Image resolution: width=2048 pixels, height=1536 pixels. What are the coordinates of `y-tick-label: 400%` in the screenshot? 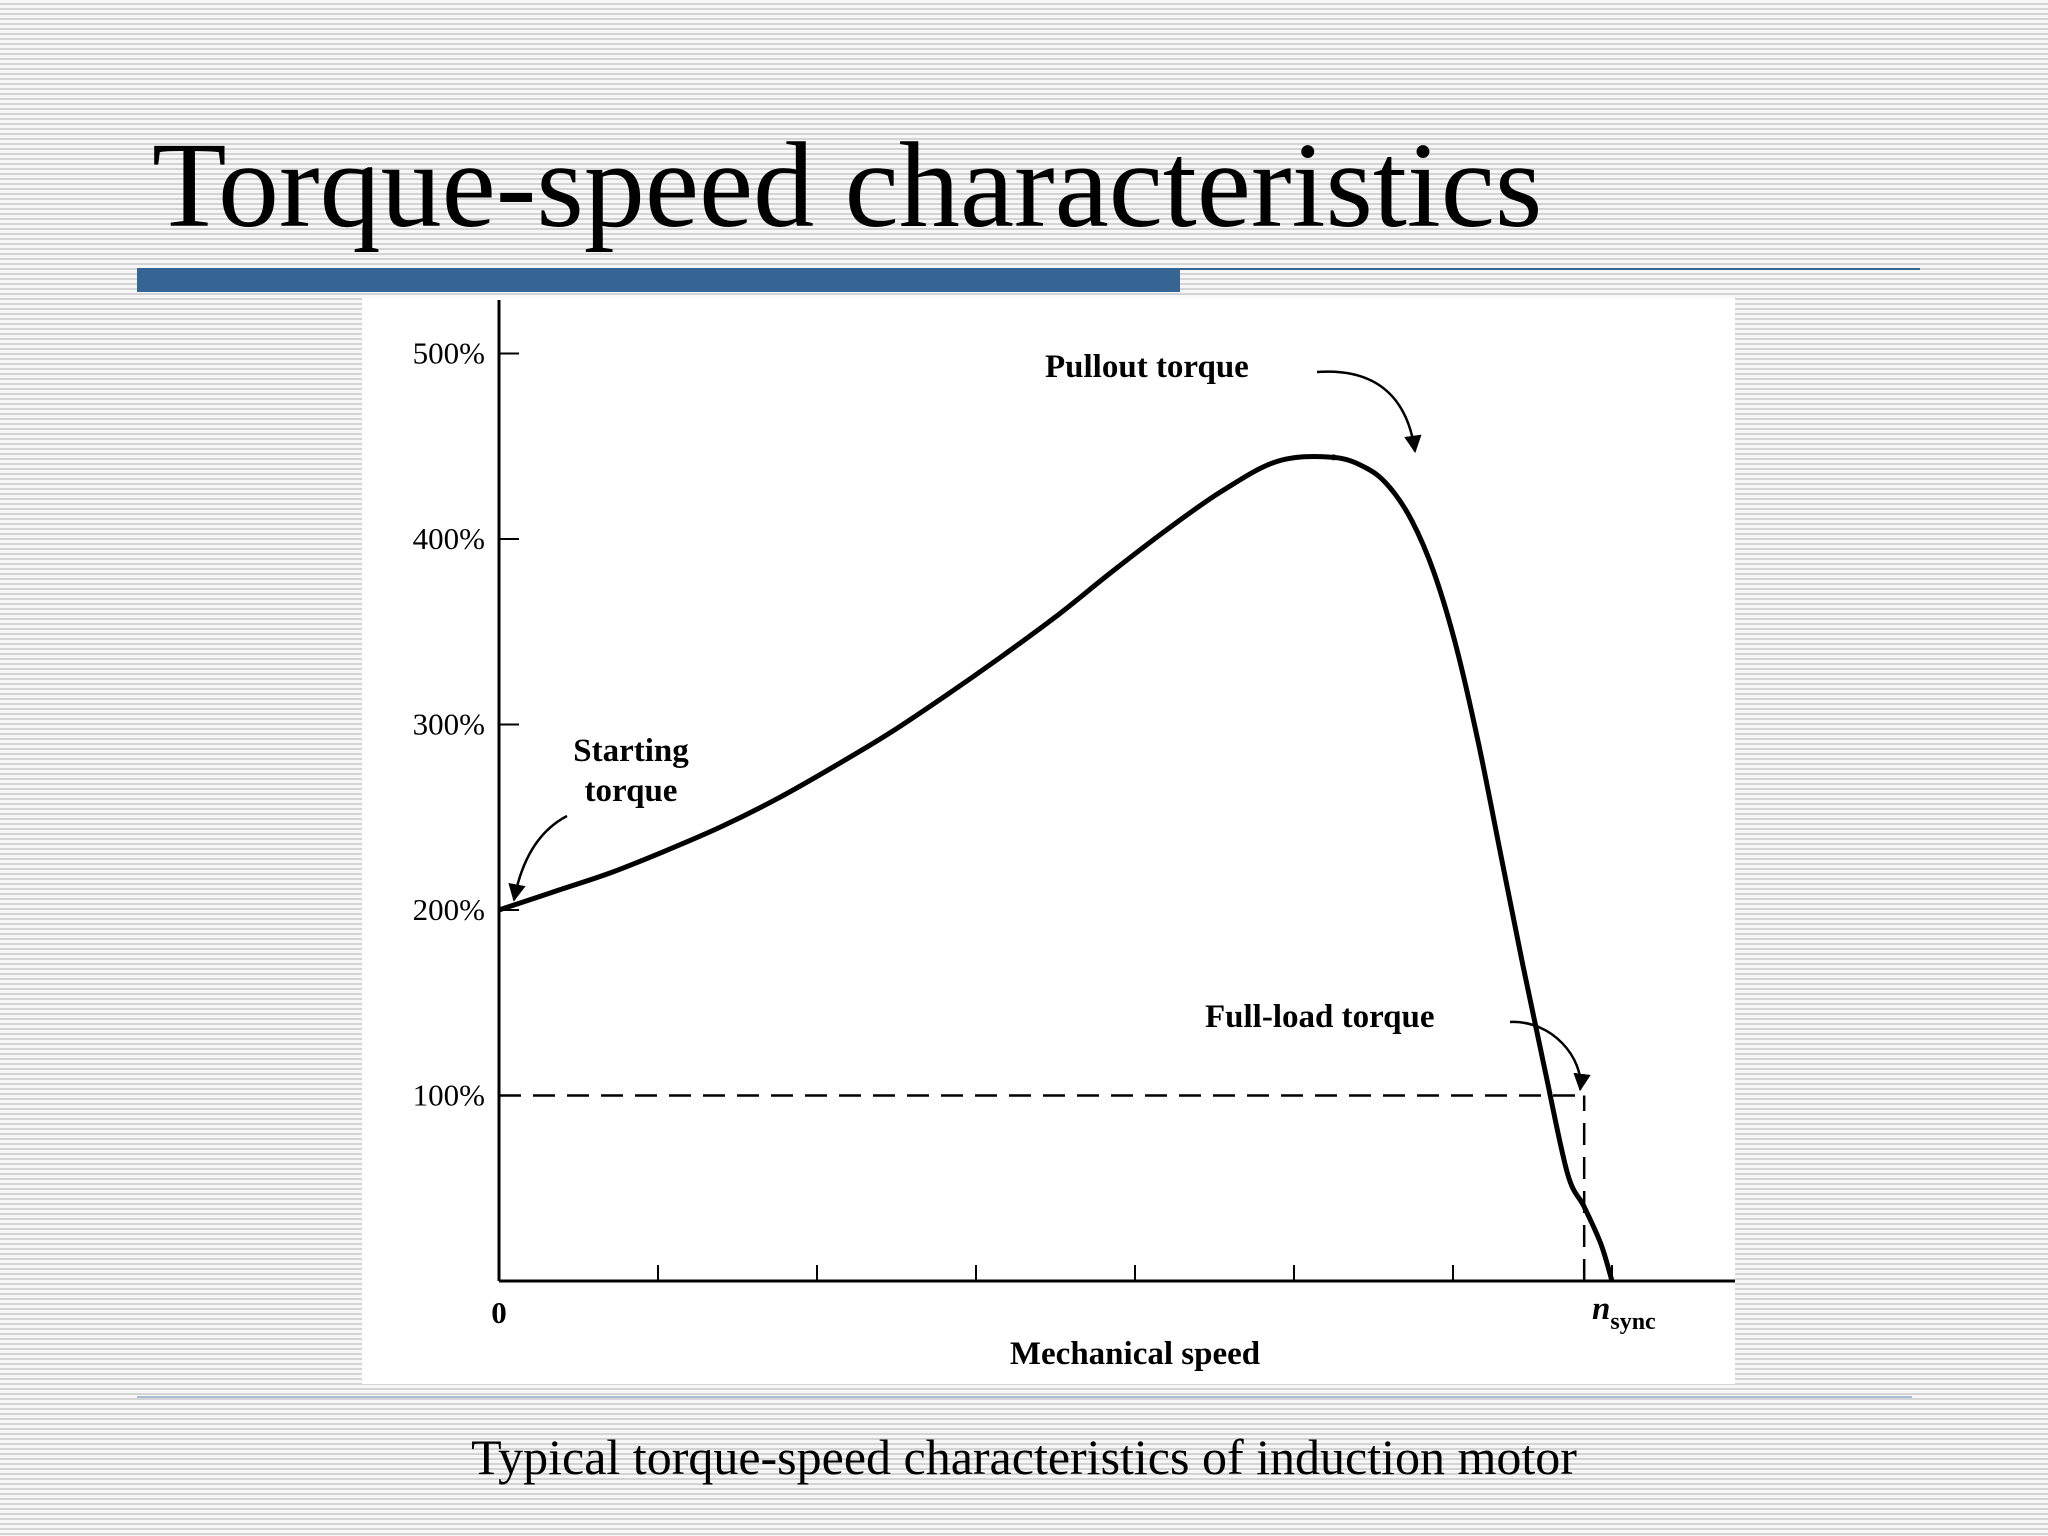 It's located at (449, 538).